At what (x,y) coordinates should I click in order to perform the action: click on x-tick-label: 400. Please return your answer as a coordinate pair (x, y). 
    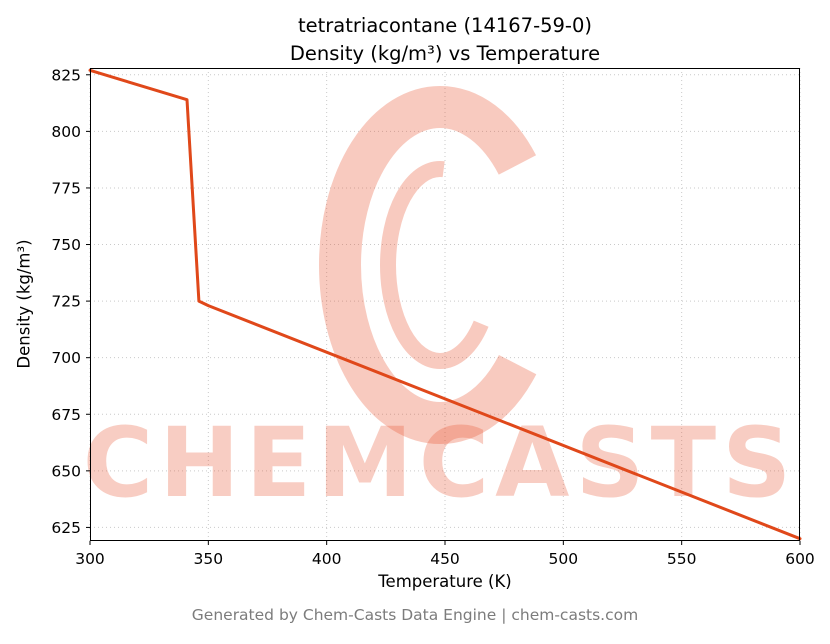
    Looking at the image, I should click on (327, 559).